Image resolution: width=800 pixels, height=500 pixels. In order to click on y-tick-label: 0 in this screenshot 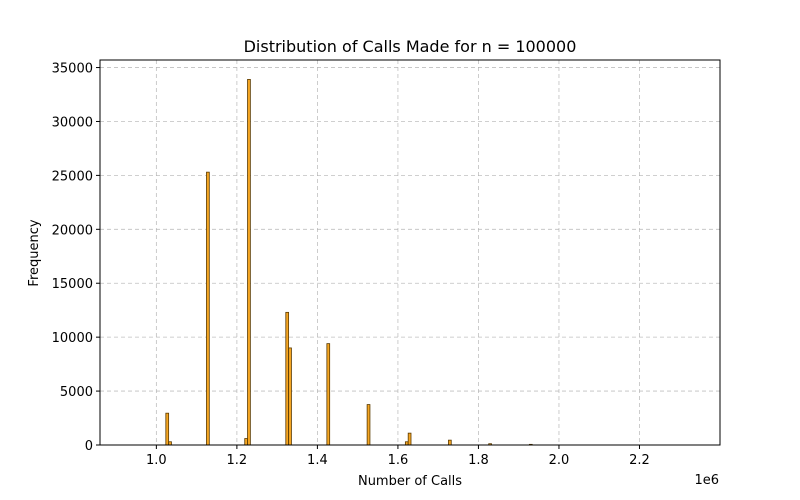, I will do `click(89, 446)`.